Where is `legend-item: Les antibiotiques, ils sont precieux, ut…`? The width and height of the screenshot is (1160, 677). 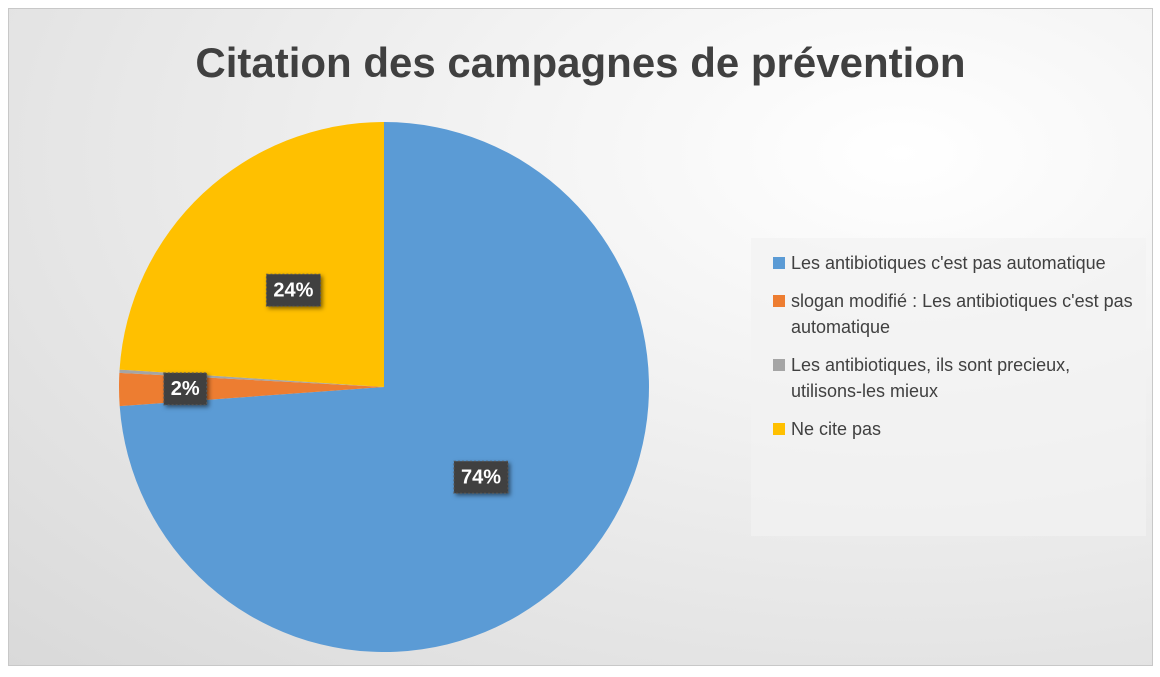
legend-item: Les antibiotiques, ils sont precieux, ut… is located at coordinates (954, 378).